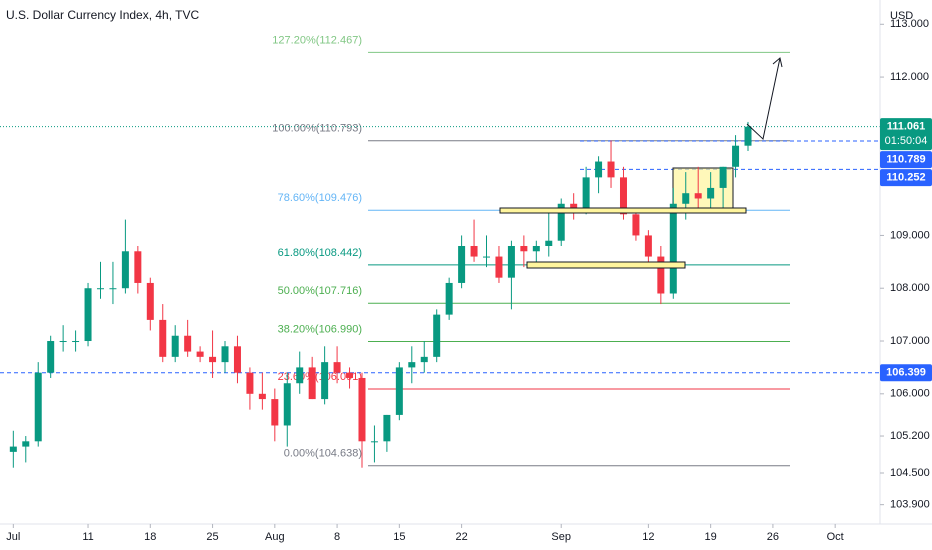  What do you see at coordinates (910, 235) in the screenshot?
I see `y-tick-label: 109.000` at bounding box center [910, 235].